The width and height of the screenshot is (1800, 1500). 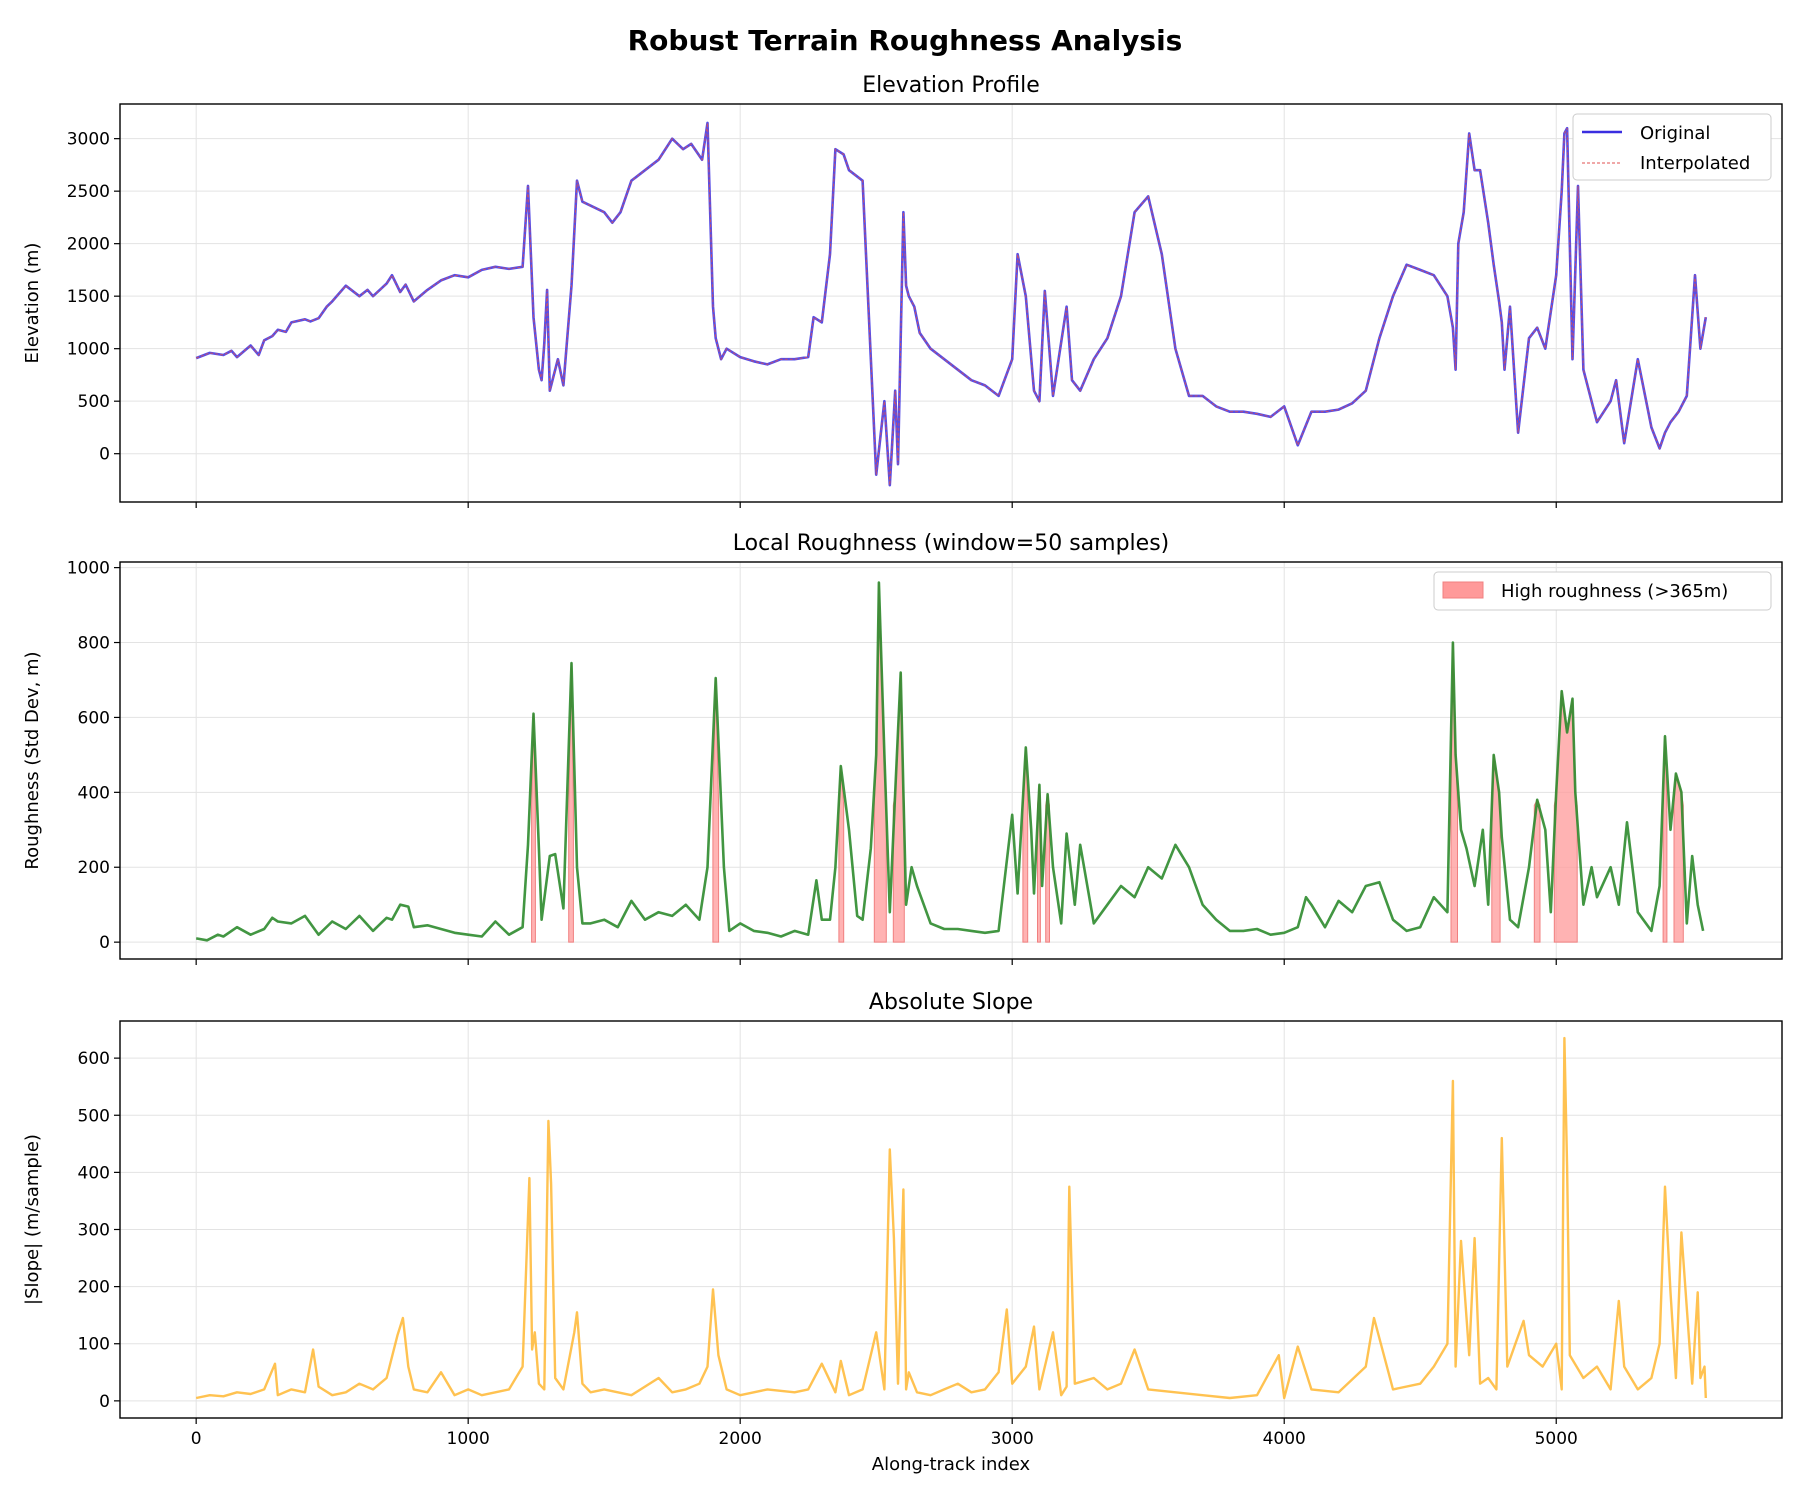 What do you see at coordinates (1675, 133) in the screenshot?
I see `legend-label-original: Original` at bounding box center [1675, 133].